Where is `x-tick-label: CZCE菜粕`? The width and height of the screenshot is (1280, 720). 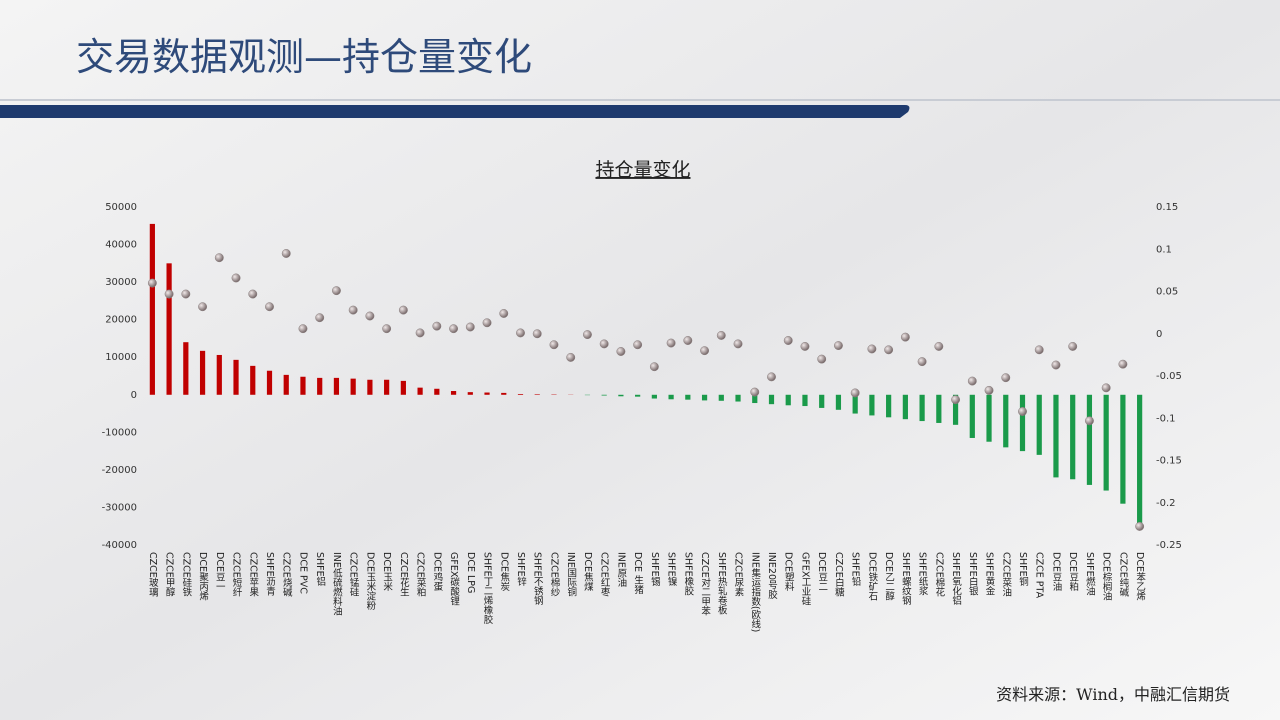 x-tick-label: CZCE菜粕 is located at coordinates (421, 575).